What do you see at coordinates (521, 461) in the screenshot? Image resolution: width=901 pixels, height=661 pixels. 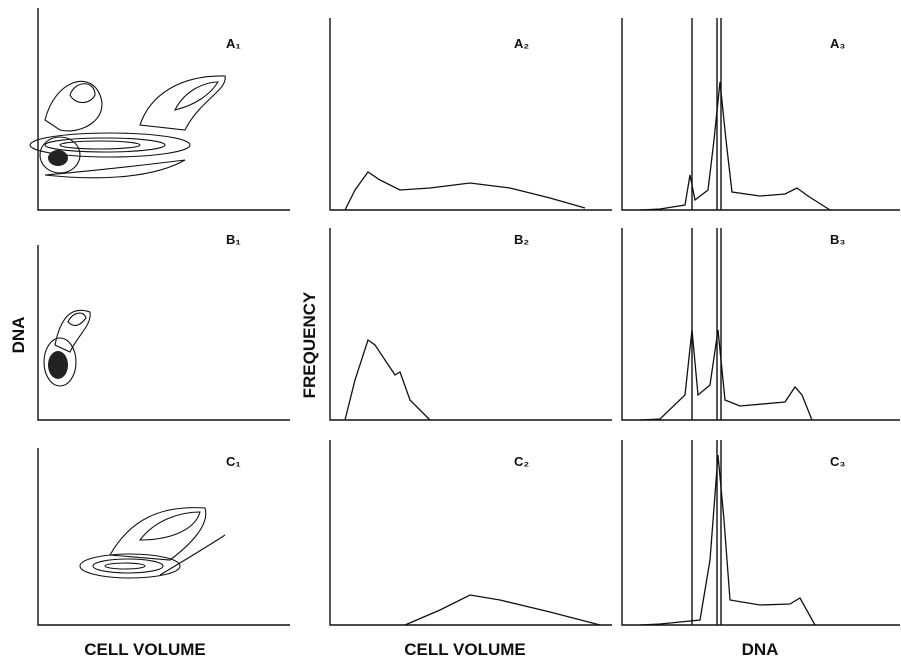 I see `panel-label: C₂` at bounding box center [521, 461].